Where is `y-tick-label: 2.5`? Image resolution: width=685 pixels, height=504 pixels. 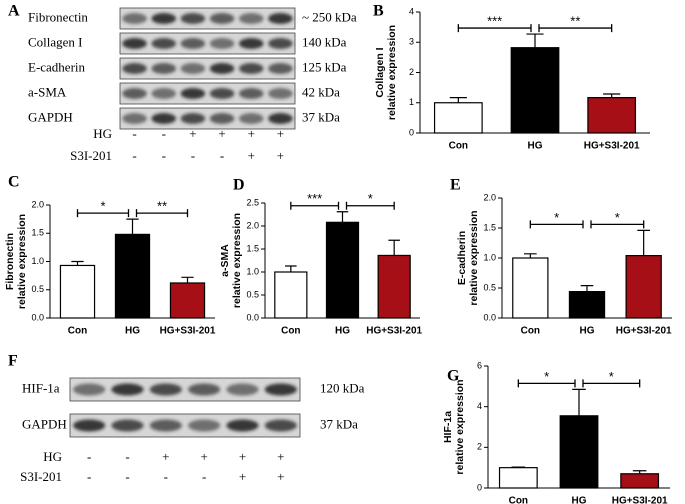 y-tick-label: 2.5 is located at coordinates (252, 202).